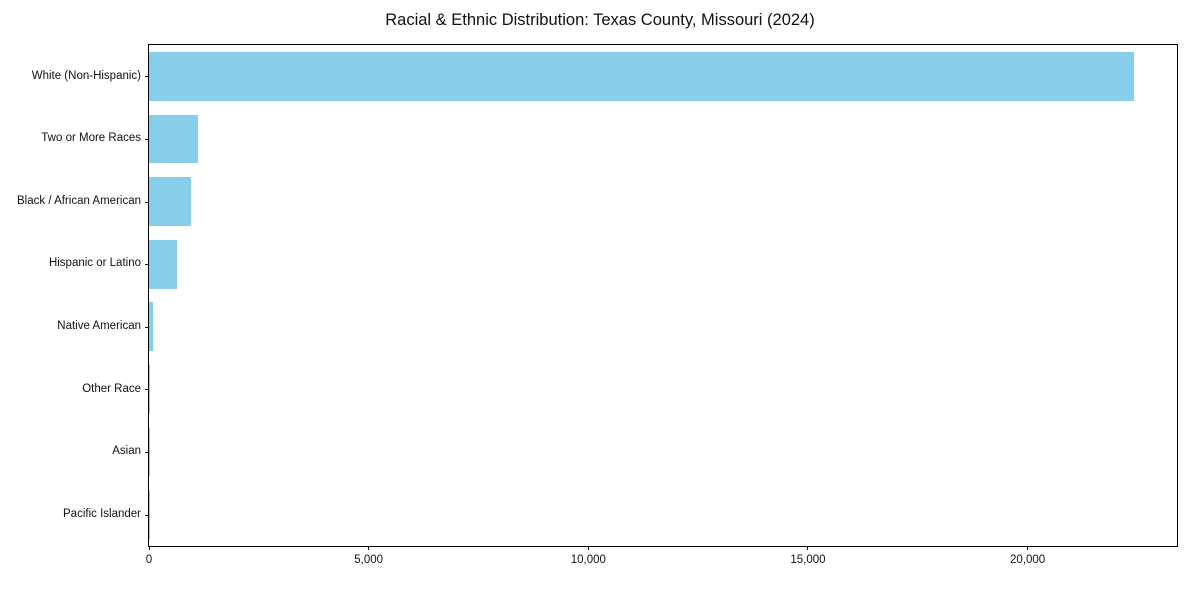 The image size is (1200, 600). What do you see at coordinates (644, 452) in the screenshot?
I see `bar-row: Asian` at bounding box center [644, 452].